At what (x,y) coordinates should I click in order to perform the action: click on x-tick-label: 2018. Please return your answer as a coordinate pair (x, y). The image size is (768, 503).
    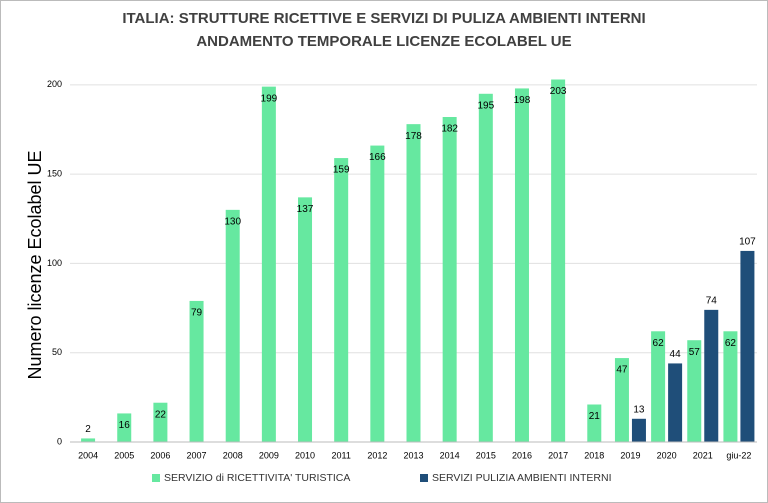
    Looking at the image, I should click on (594, 455).